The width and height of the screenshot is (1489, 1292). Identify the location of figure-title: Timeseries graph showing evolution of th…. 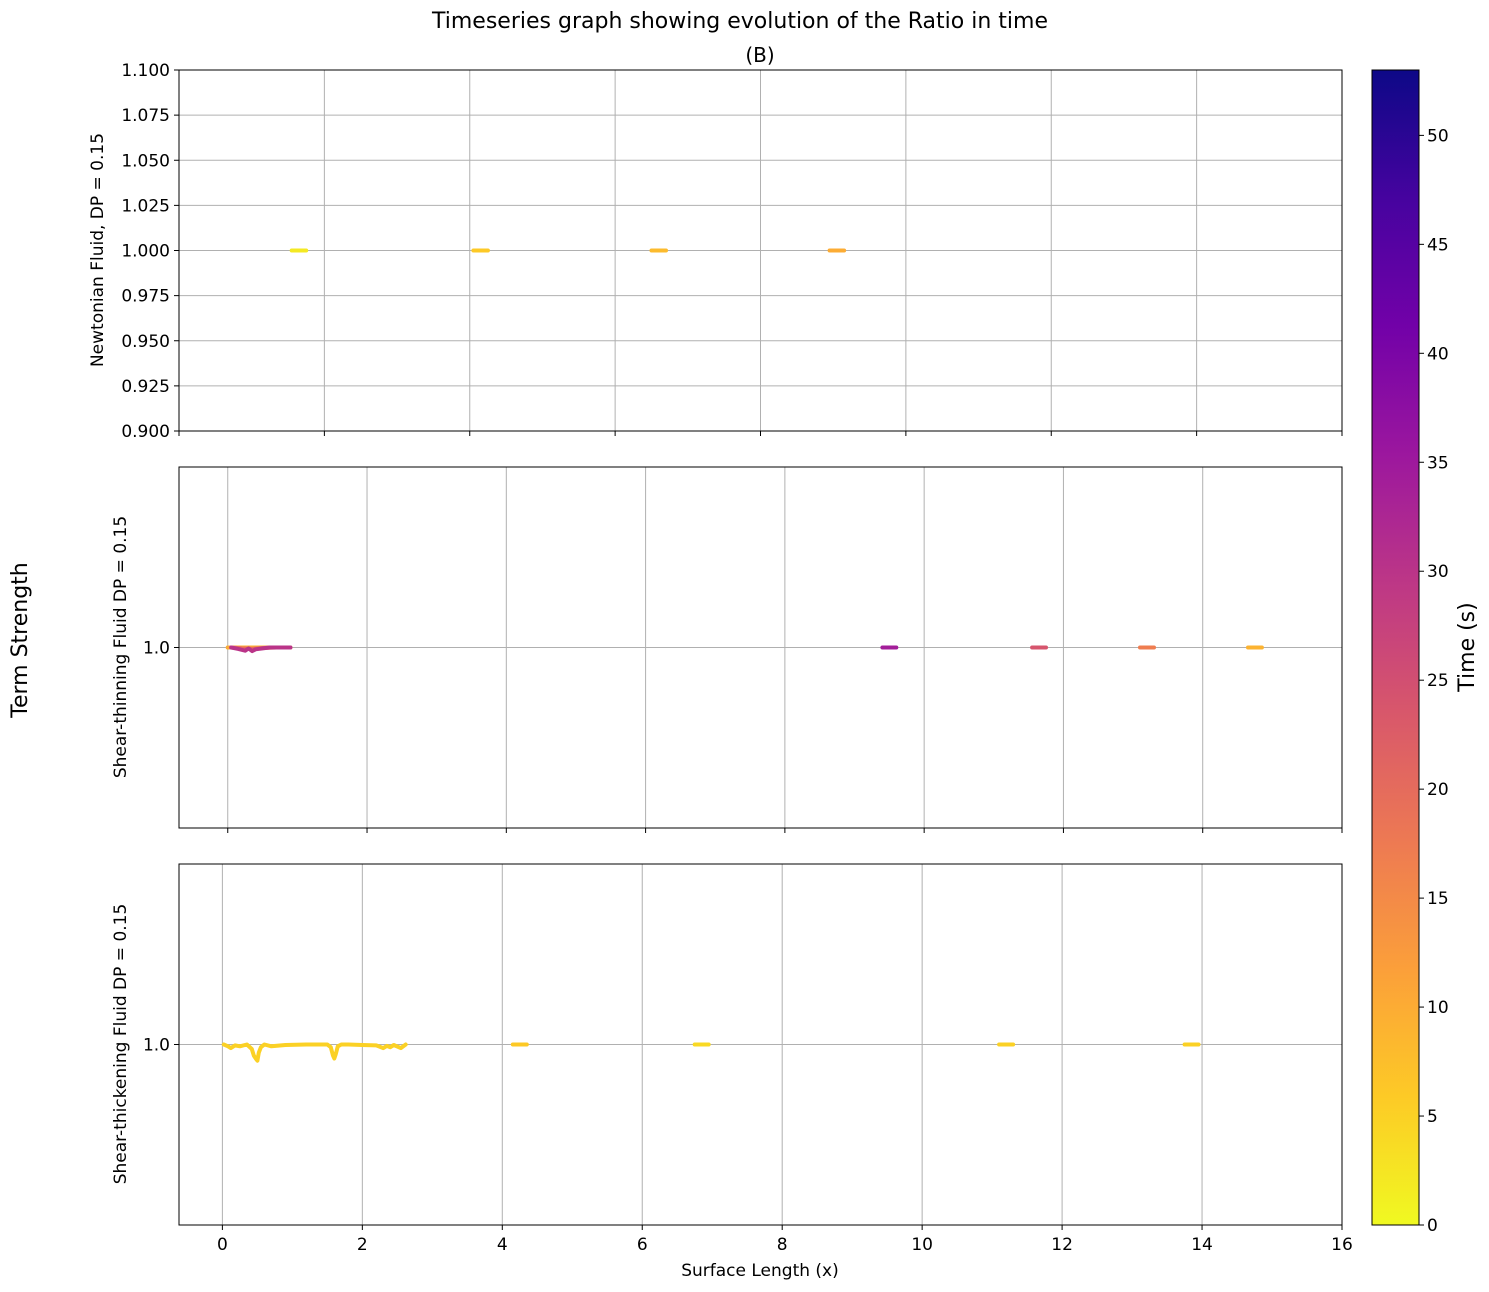
(739, 21).